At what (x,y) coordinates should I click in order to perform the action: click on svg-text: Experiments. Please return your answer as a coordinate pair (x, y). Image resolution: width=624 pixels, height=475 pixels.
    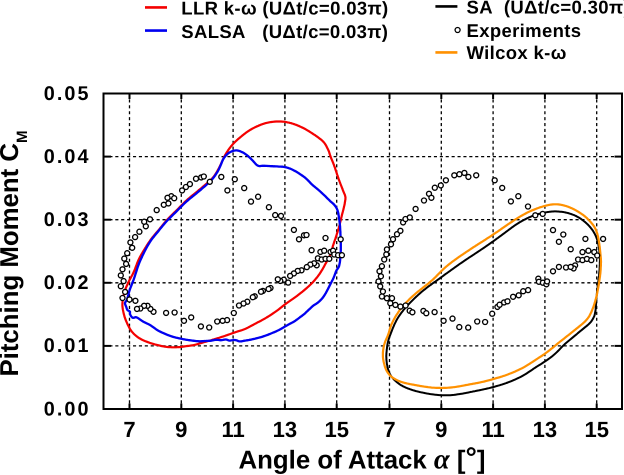
    Looking at the image, I should click on (524, 30).